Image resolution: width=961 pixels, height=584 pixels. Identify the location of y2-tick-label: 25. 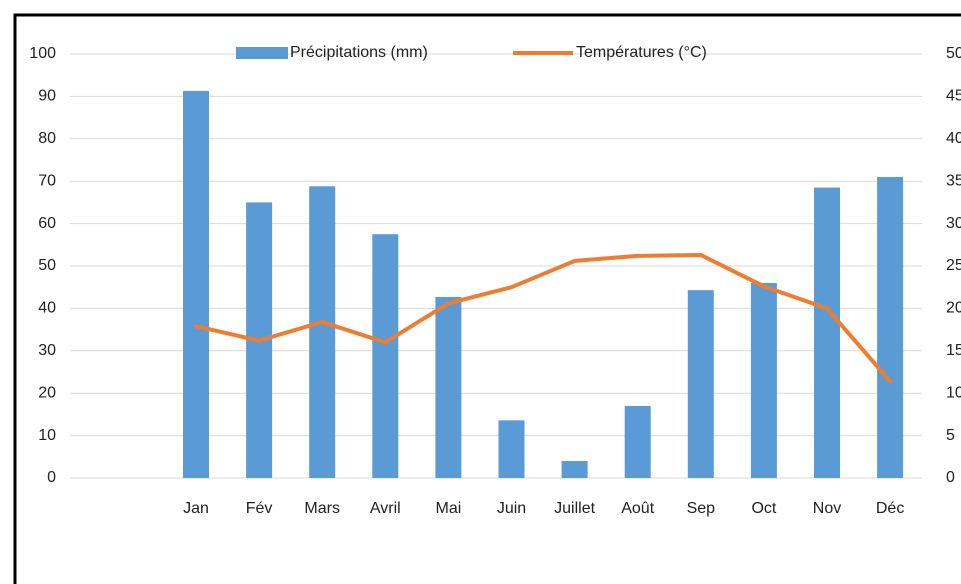
(953, 265).